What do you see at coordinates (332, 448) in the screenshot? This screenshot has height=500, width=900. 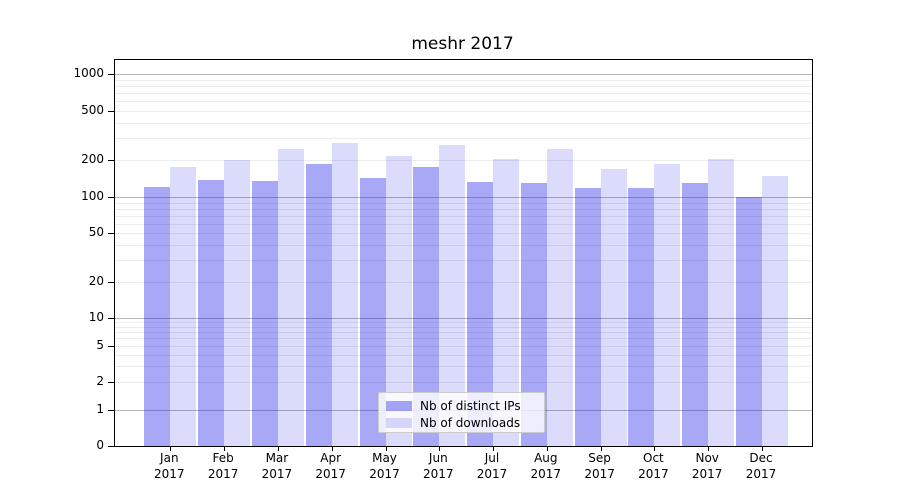 I see `x-tick-apr` at bounding box center [332, 448].